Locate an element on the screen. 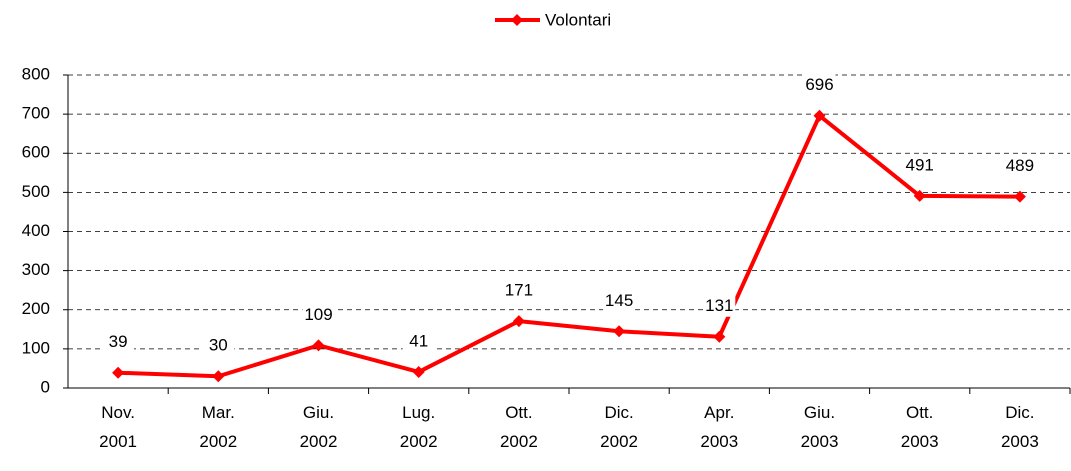 This screenshot has height=471, width=1071. data-label: 171 is located at coordinates (519, 290).